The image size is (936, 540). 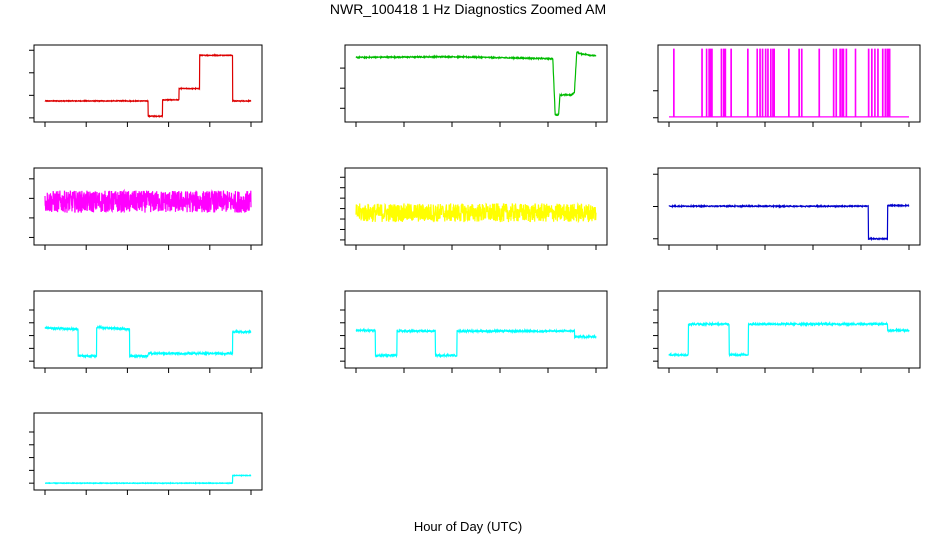 I want to click on figure-title: NWR_100418 1 Hz Diagnostics Zoomed AM, so click(x=468, y=9).